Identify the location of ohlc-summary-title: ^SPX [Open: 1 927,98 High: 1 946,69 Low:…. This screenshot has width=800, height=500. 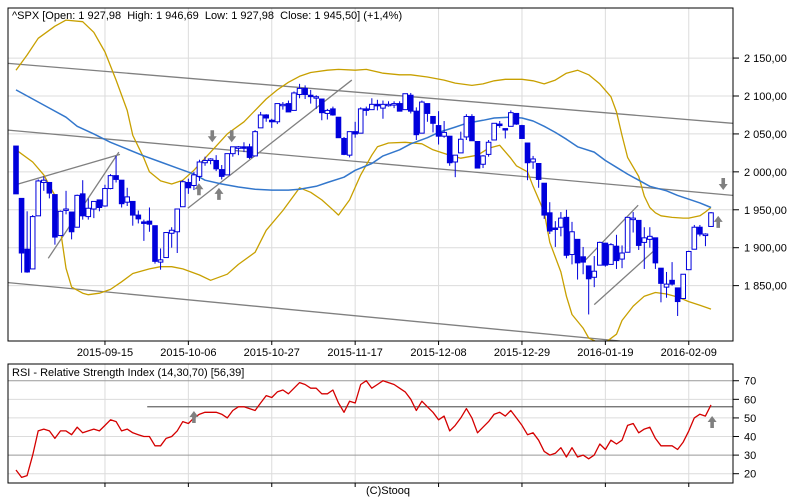
(207, 16).